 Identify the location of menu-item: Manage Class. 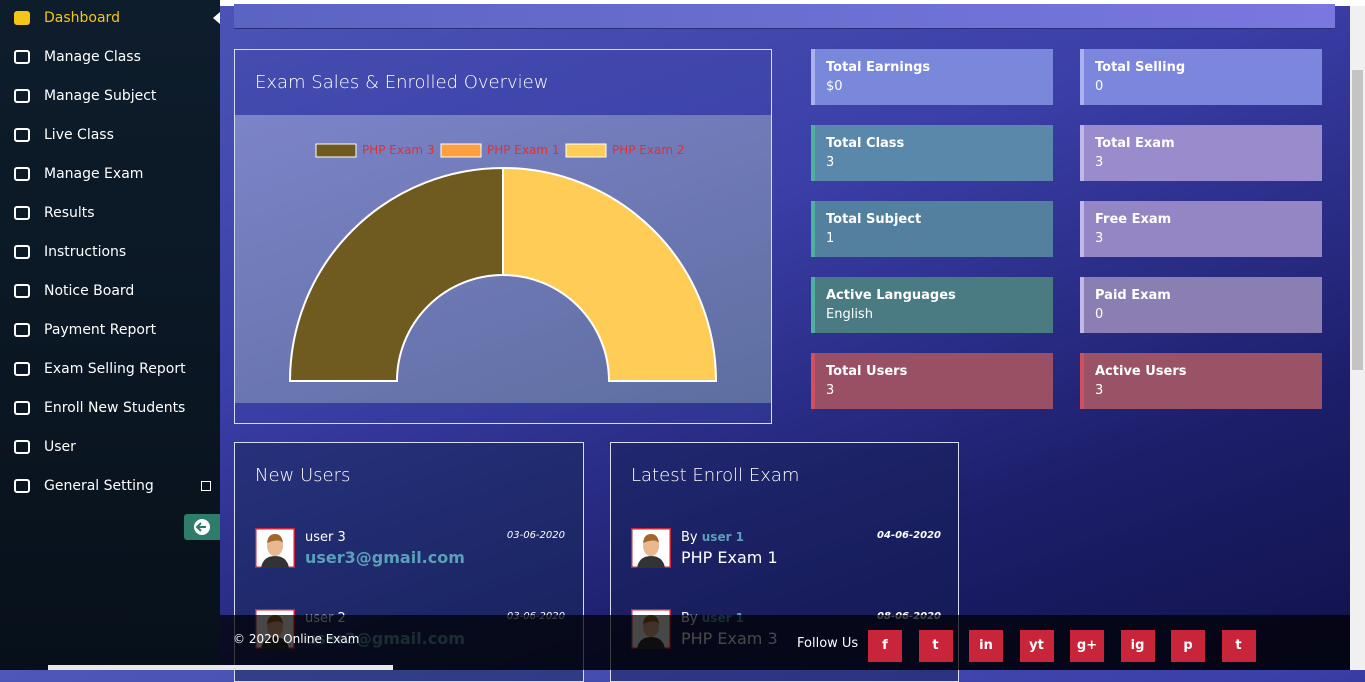
(110, 57).